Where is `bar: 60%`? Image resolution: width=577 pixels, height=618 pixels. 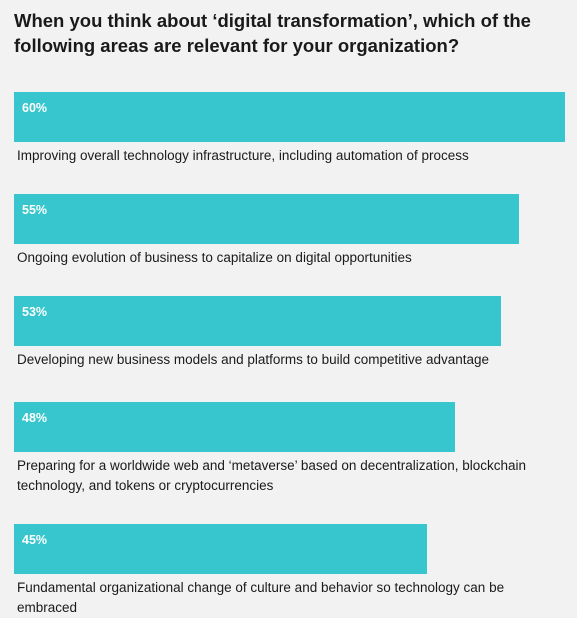 bar: 60% is located at coordinates (289, 117).